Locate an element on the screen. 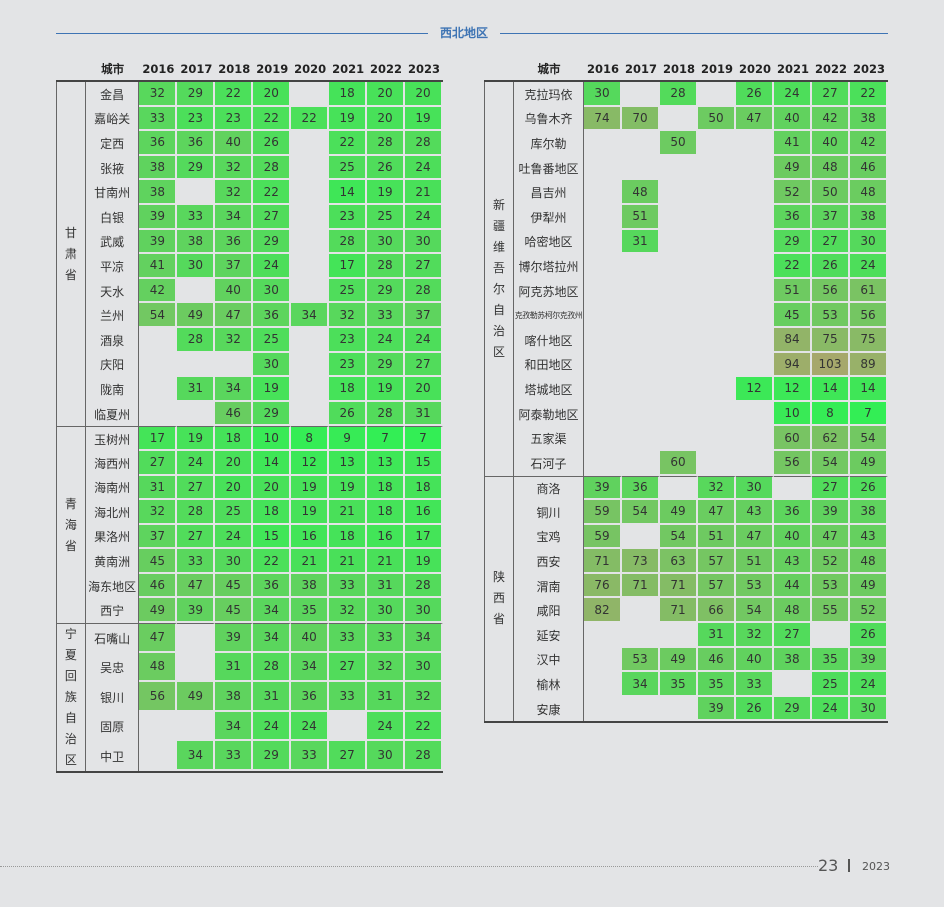 This screenshot has width=944, height=907. table-row: 银川 56 49 38 31 36 33 31 32 is located at coordinates (249, 697).